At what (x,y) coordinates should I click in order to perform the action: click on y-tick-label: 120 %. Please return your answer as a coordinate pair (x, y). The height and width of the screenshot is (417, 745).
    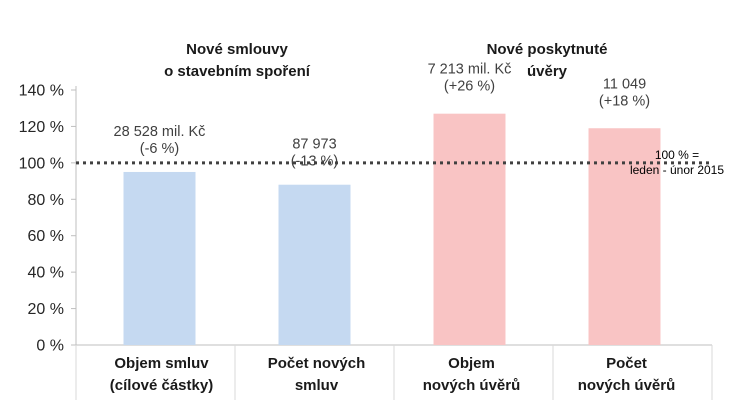
    Looking at the image, I should click on (41, 127).